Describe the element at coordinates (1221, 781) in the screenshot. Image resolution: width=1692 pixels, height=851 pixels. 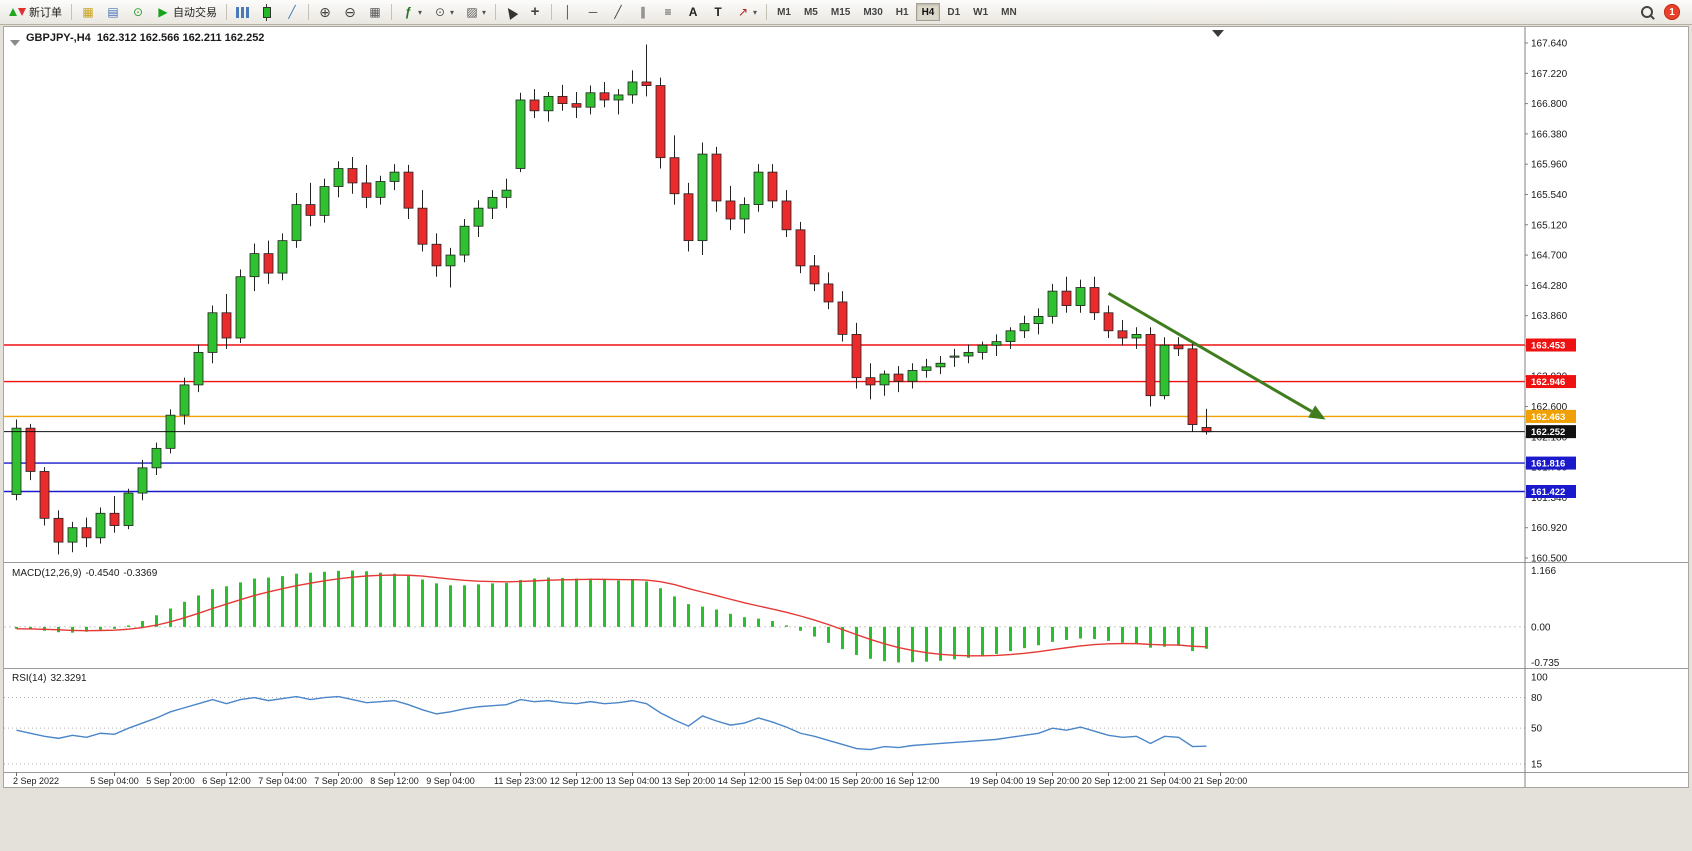
I see `time-axis-label: 21 Sep 20:00` at that location.